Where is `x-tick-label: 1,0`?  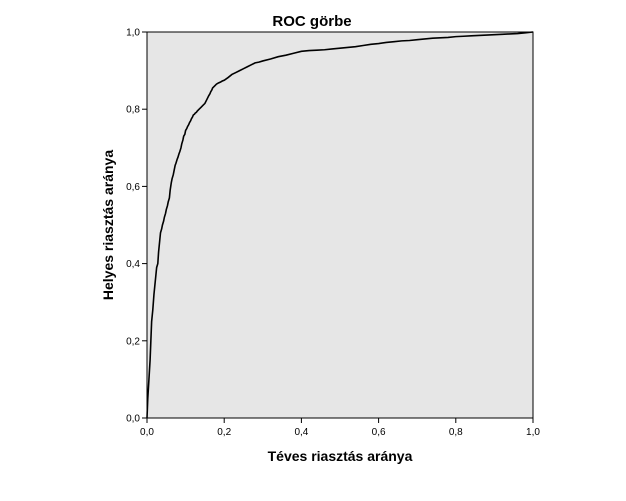 x-tick-label: 1,0 is located at coordinates (533, 432).